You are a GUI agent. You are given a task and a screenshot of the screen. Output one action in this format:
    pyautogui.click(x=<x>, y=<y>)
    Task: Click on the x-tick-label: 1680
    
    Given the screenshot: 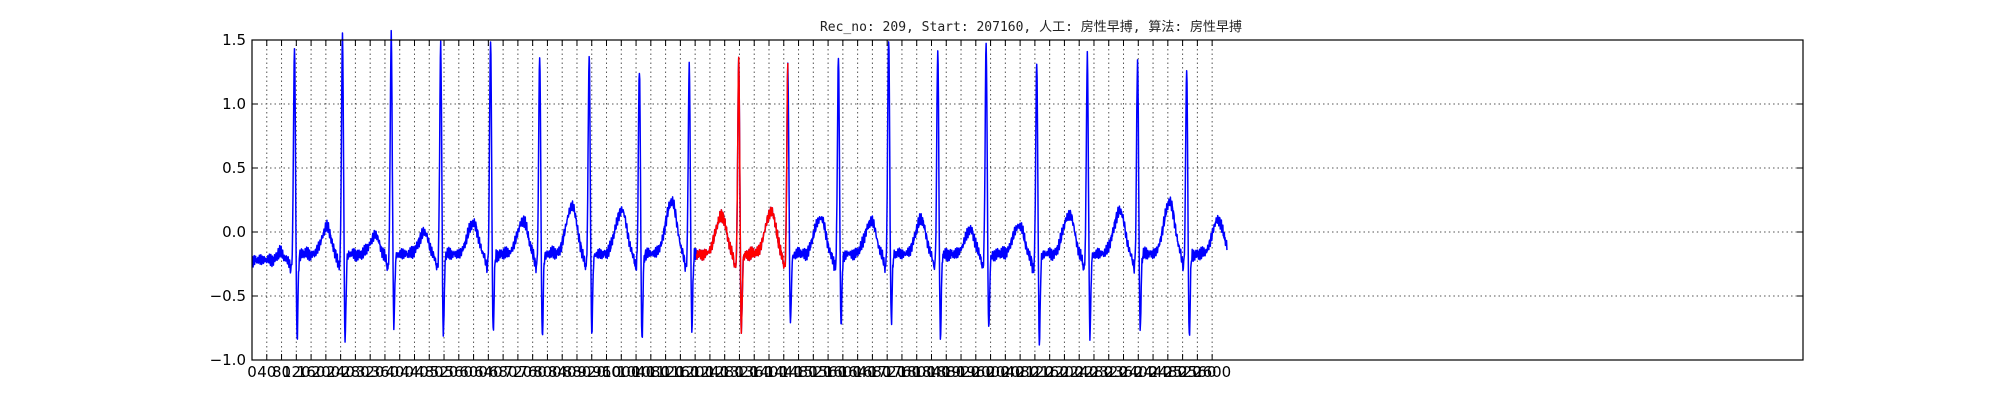 What is the action you would take?
    pyautogui.click(x=872, y=372)
    